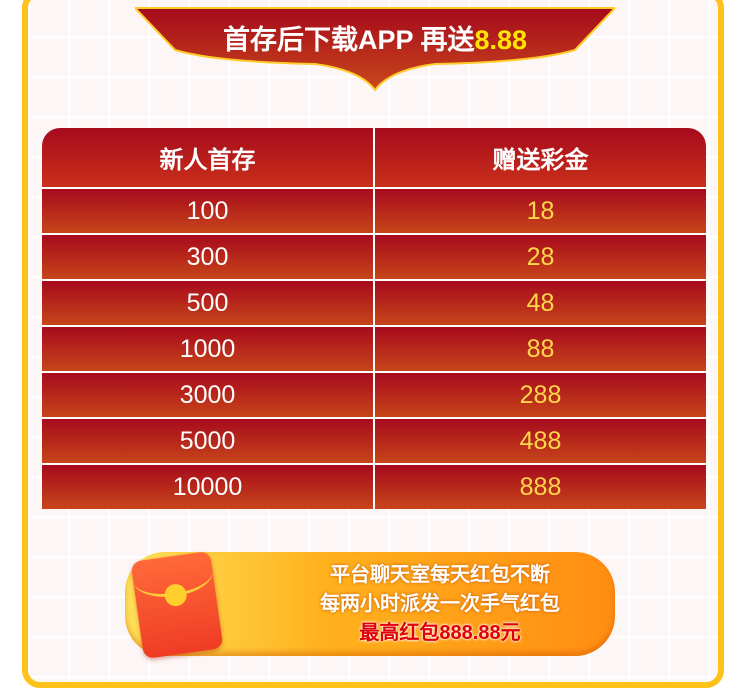 Image resolution: width=750 pixels, height=691 pixels. What do you see at coordinates (540, 440) in the screenshot?
I see `bonus-cell: 488` at bounding box center [540, 440].